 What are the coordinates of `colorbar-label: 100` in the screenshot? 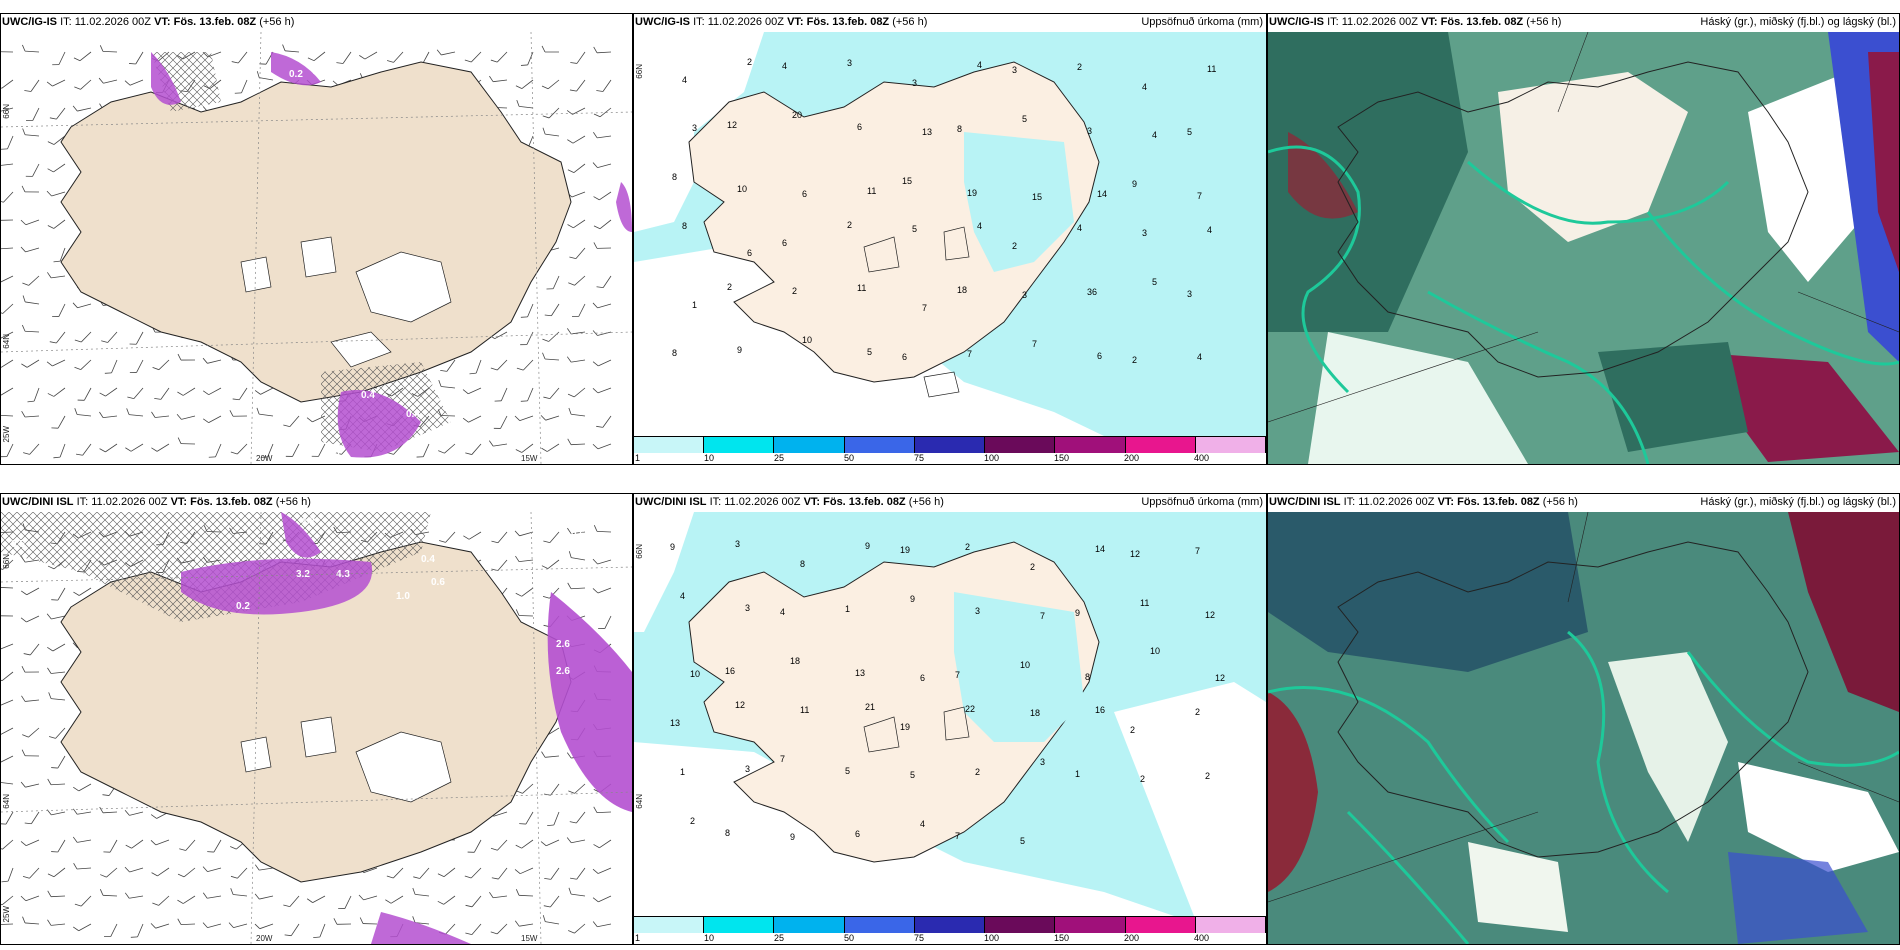 It's located at (992, 458).